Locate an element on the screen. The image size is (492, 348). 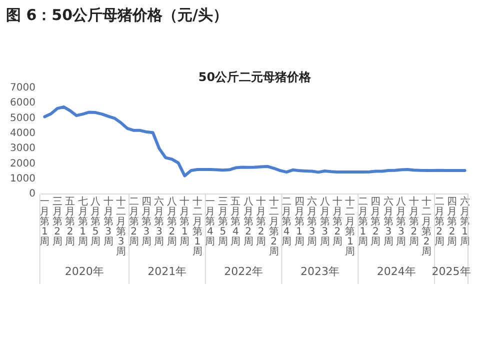
y-tick-label: 3000 is located at coordinates (23, 148).